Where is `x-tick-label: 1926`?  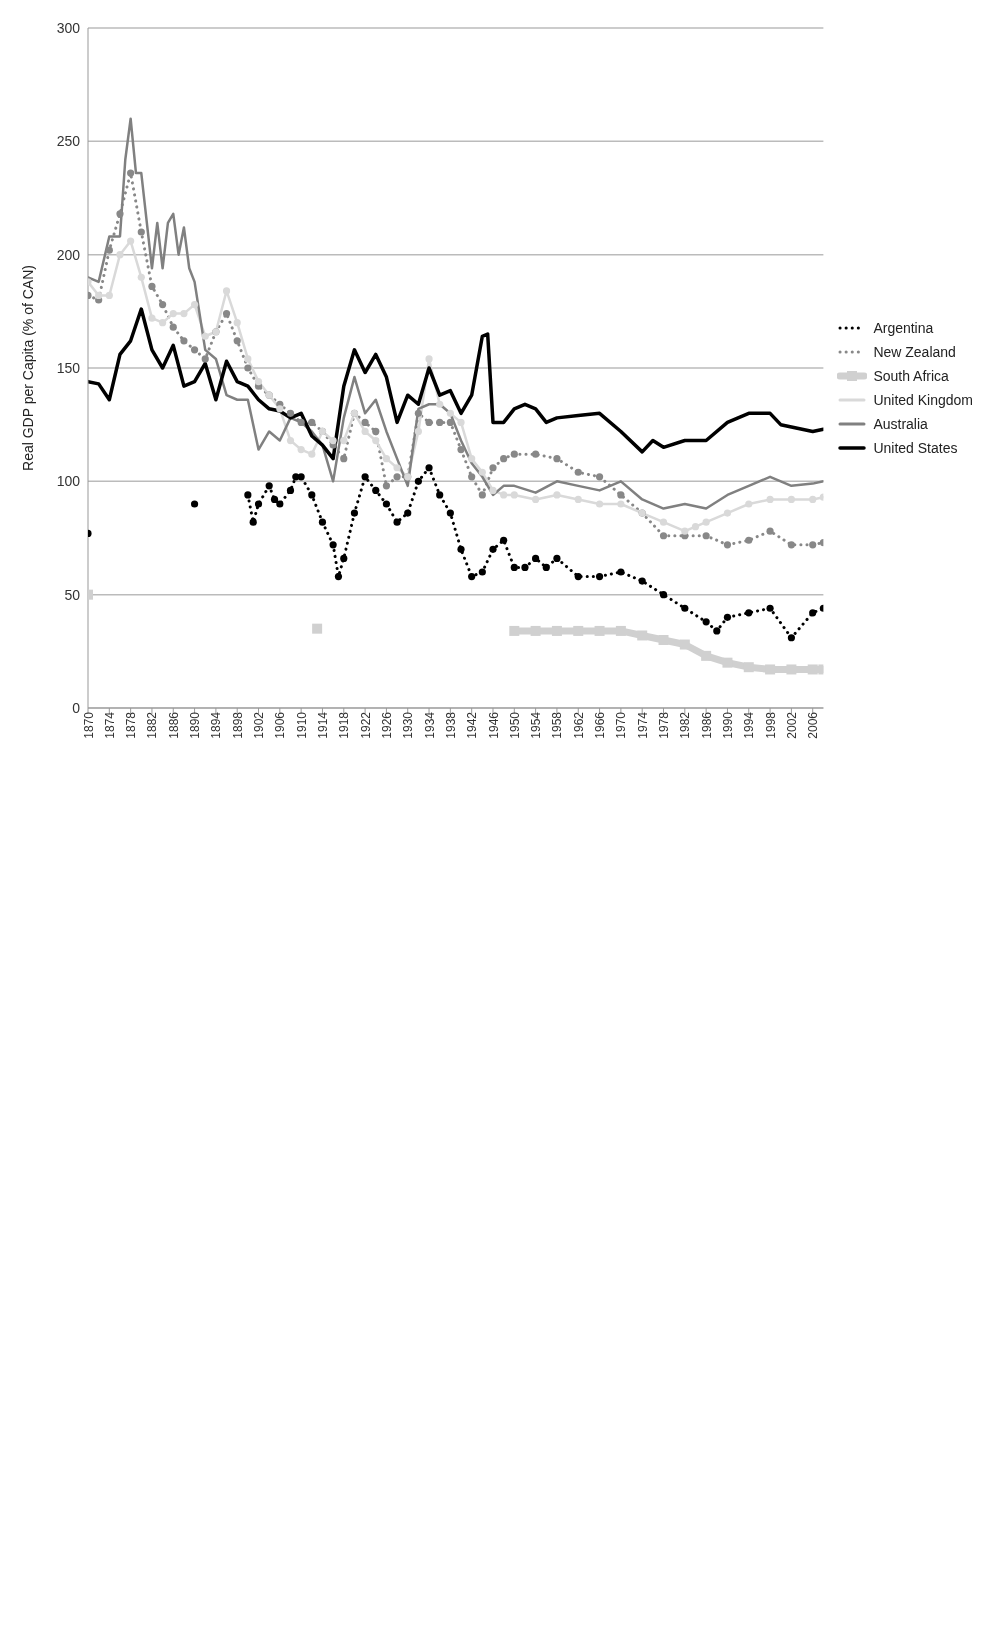
x-tick-label: 1926 is located at coordinates (386, 725).